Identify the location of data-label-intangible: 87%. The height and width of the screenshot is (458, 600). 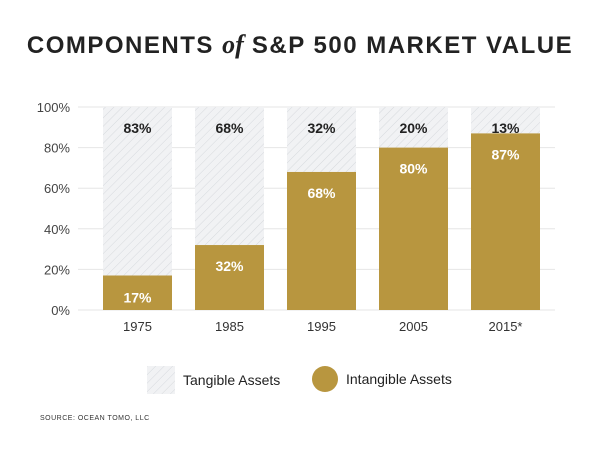
(505, 154).